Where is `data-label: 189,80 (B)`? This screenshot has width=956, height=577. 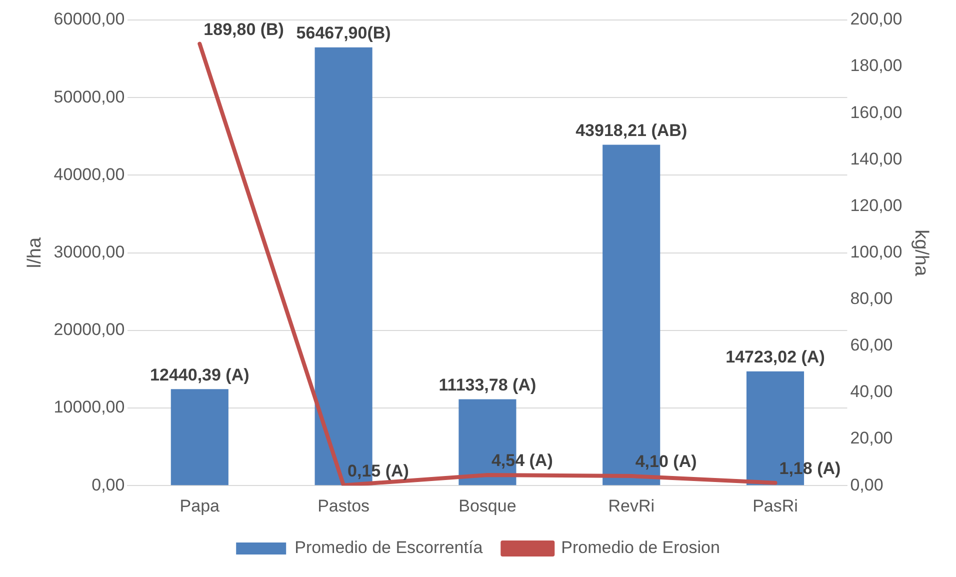
data-label: 189,80 (B) is located at coordinates (244, 29).